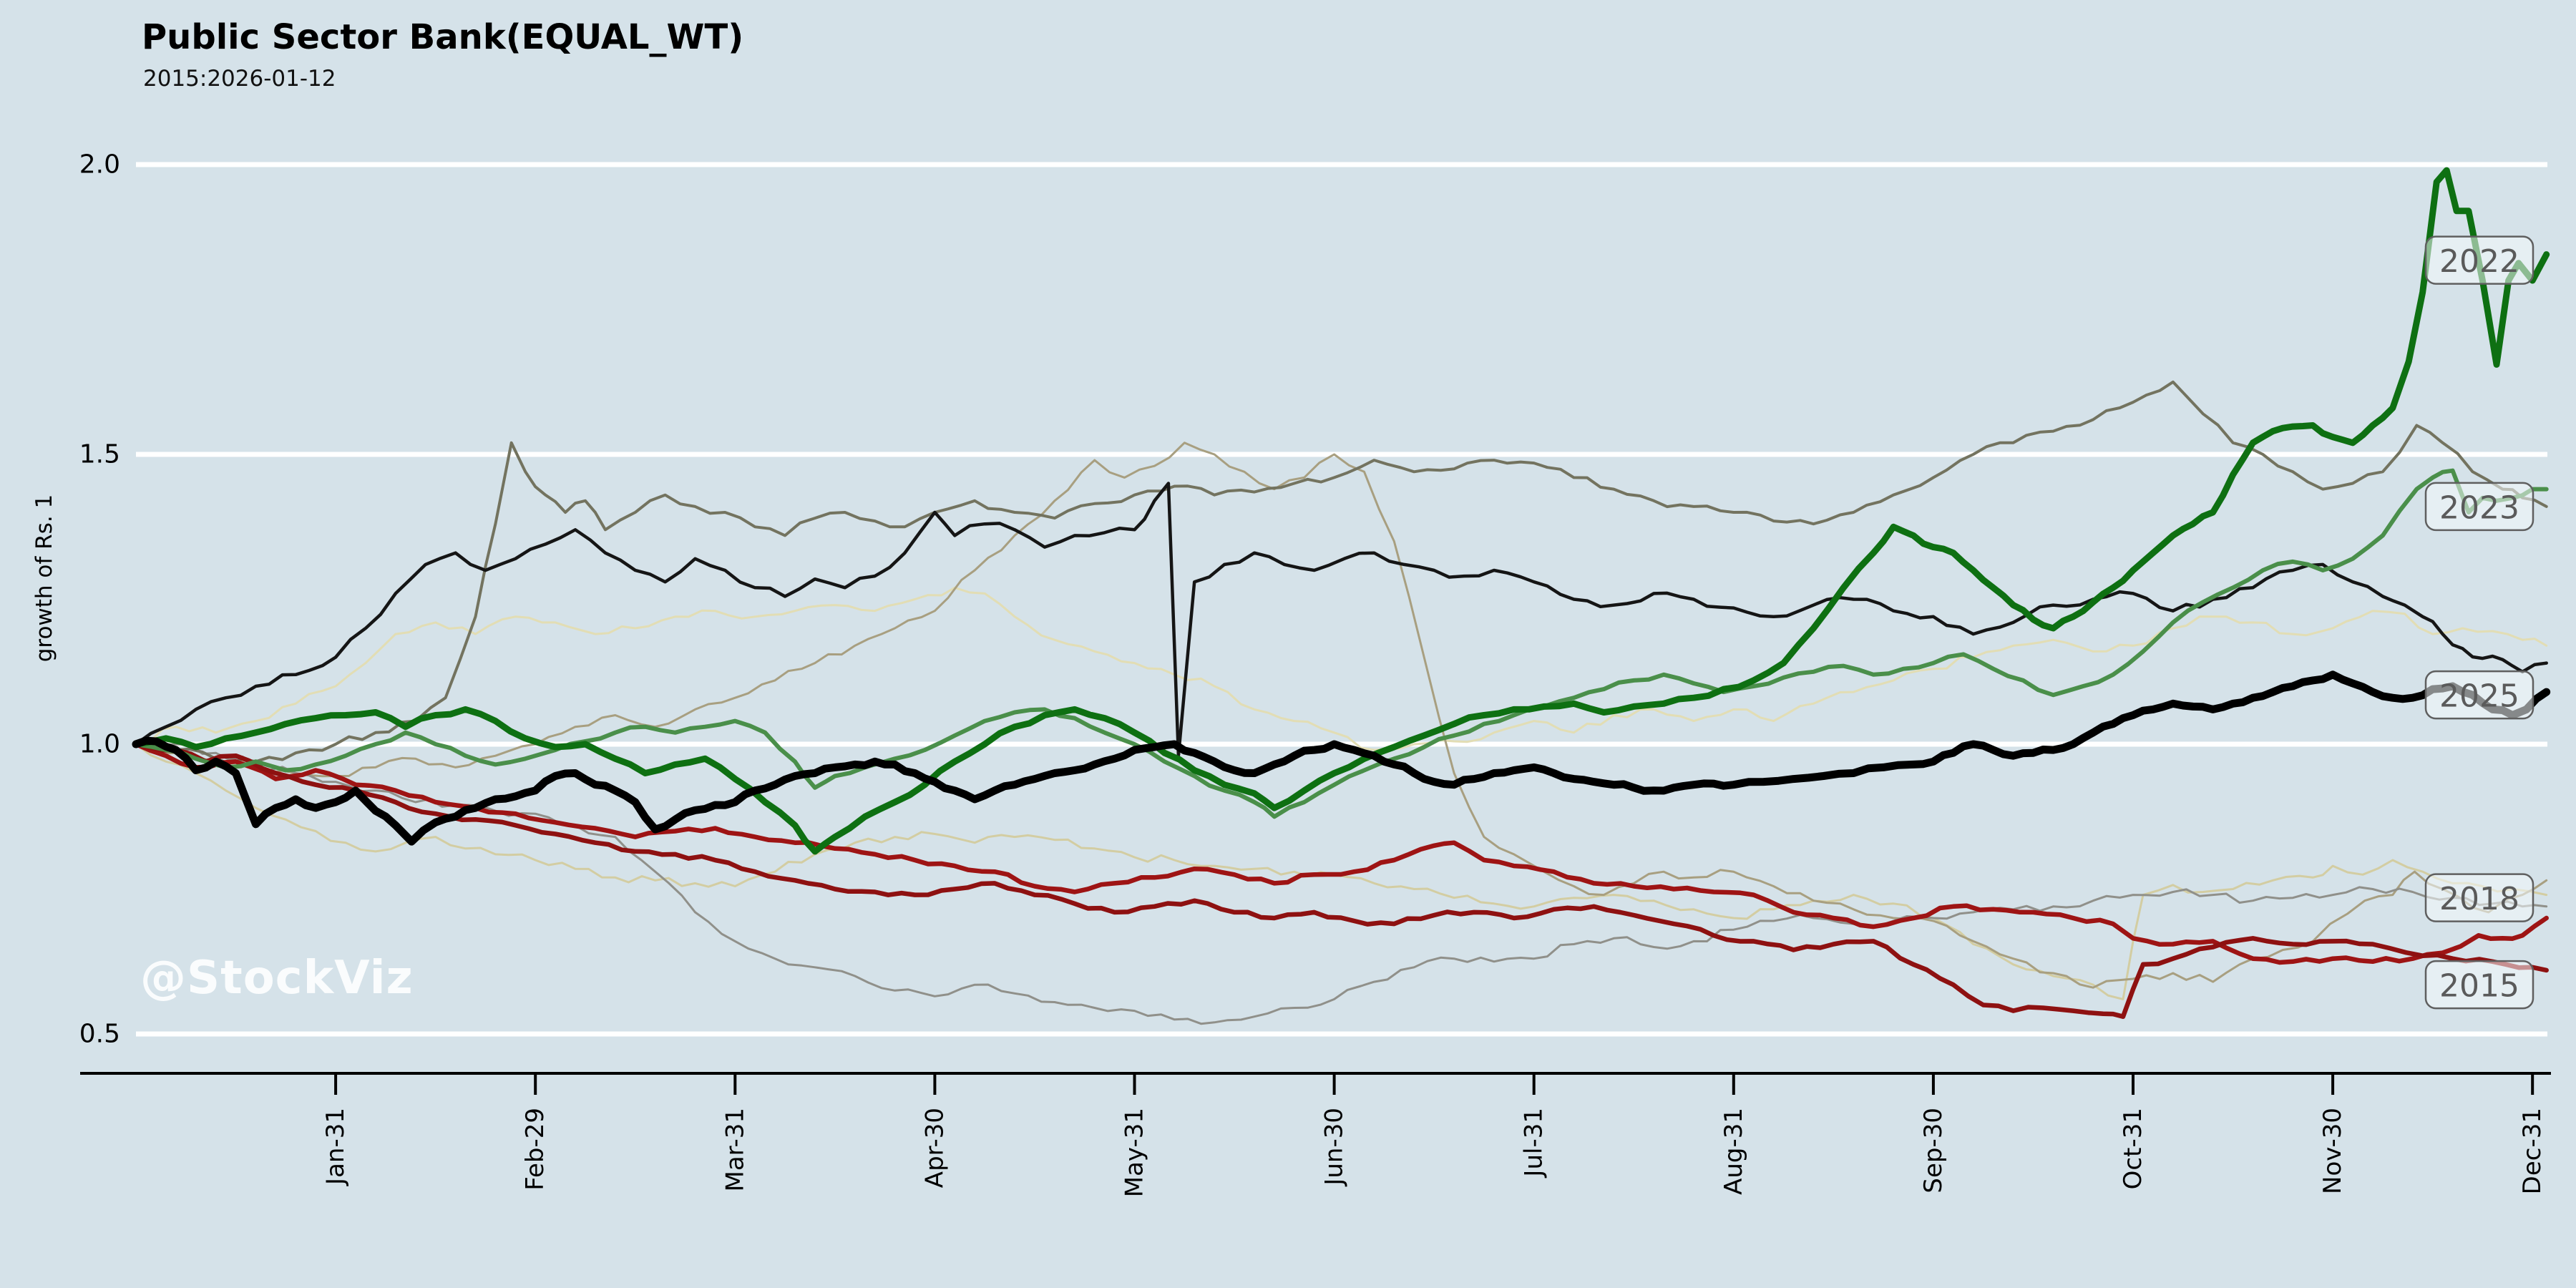 This screenshot has width=2576, height=1288. I want to click on year-label-2022: 2022, so click(2479, 261).